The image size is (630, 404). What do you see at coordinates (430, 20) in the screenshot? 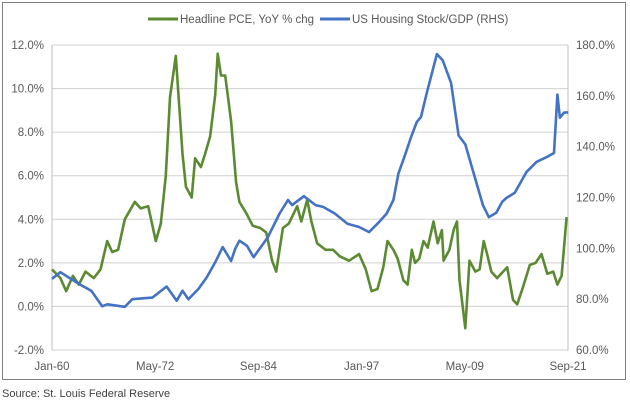
I see `legend-label-housing: US Housing Stock/GDP (RHS)` at bounding box center [430, 20].